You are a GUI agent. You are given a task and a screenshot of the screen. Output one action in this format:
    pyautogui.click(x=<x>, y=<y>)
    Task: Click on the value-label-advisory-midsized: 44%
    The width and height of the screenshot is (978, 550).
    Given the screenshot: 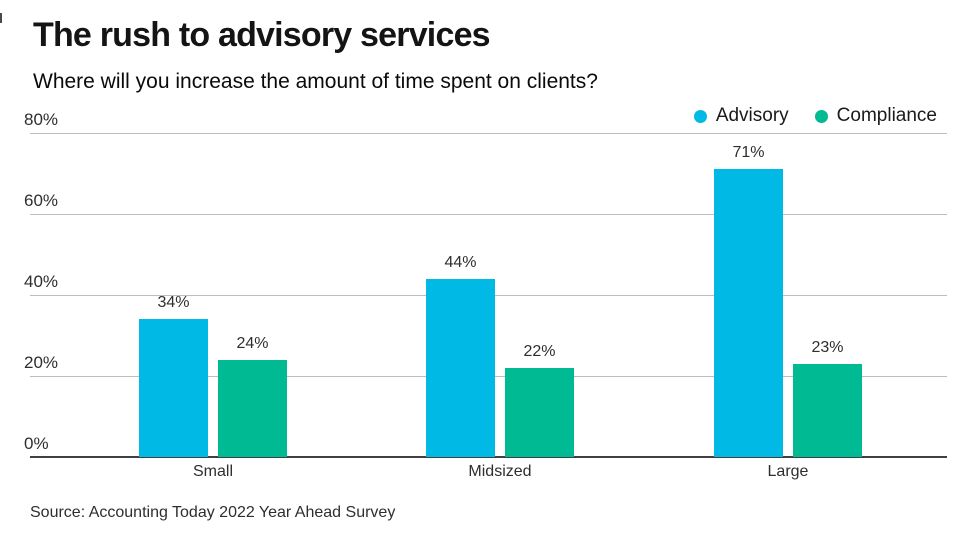 What is the action you would take?
    pyautogui.click(x=460, y=262)
    